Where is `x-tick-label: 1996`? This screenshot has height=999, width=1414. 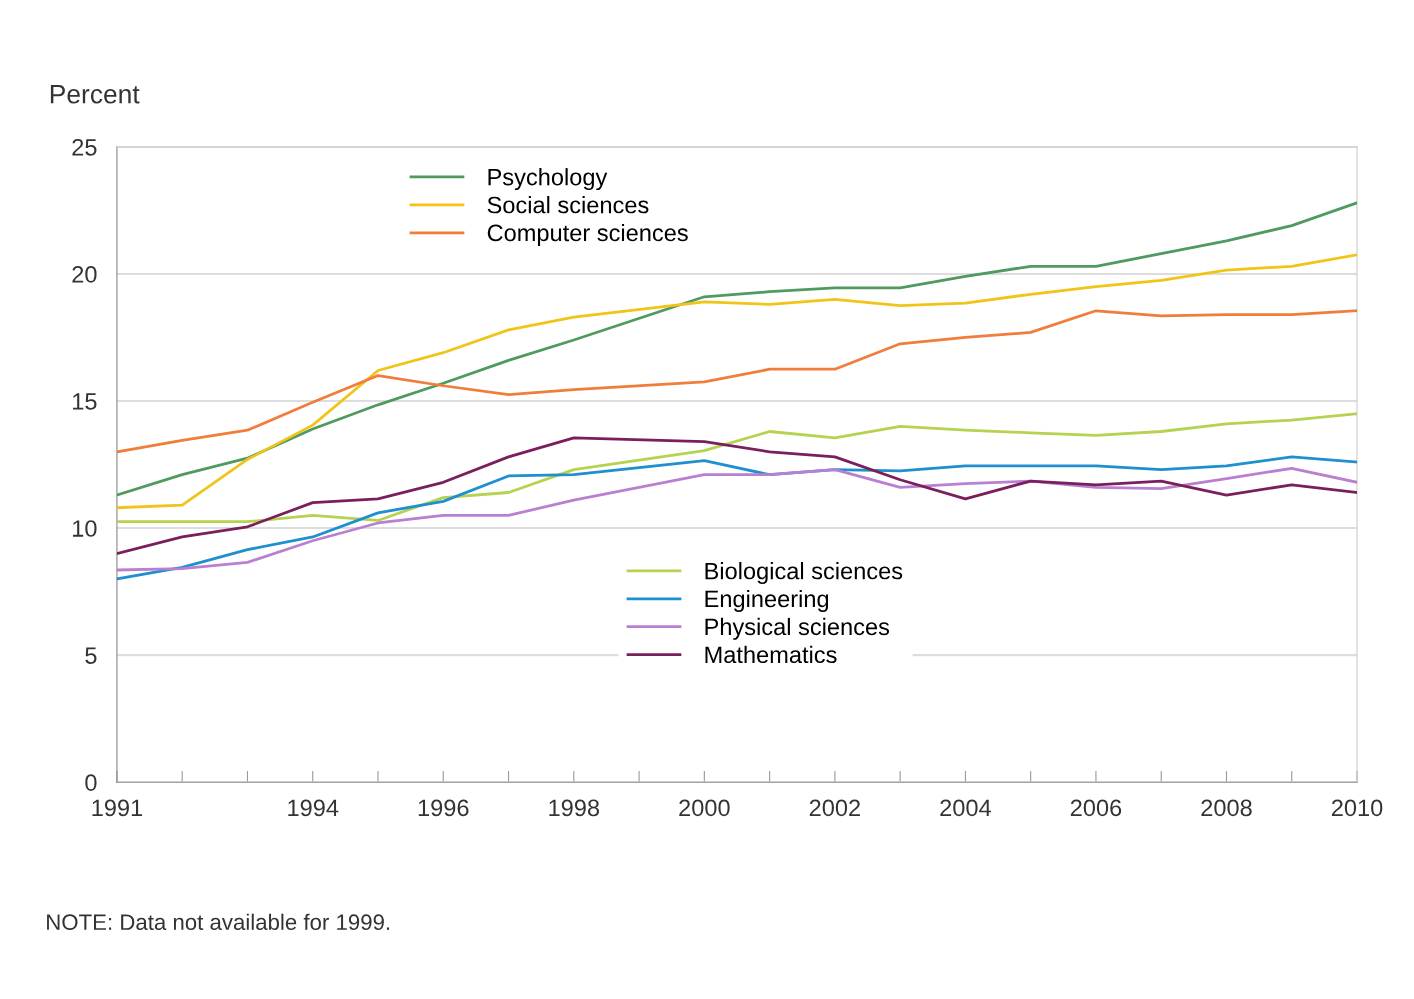 x-tick-label: 1996 is located at coordinates (443, 808).